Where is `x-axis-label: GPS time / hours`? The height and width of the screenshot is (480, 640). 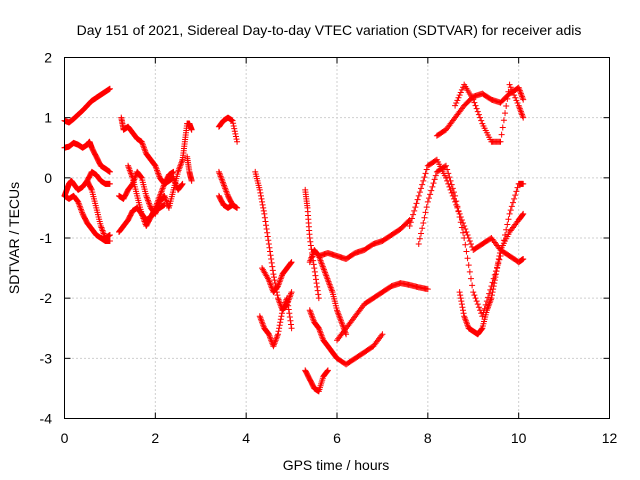 x-axis-label: GPS time / hours is located at coordinates (336, 465).